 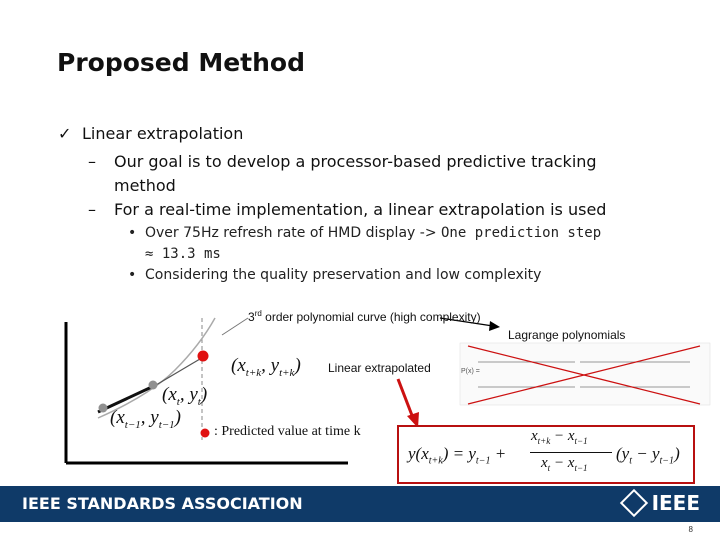 I want to click on red-arrowhead-icon, so click(x=413, y=420).